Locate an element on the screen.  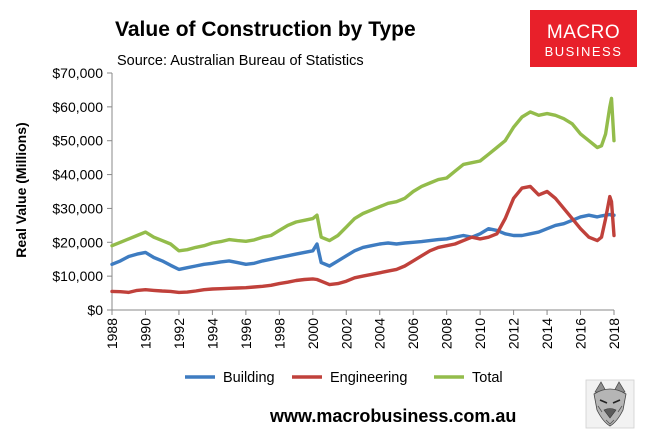
x-tick-label: 2016 is located at coordinates (581, 333).